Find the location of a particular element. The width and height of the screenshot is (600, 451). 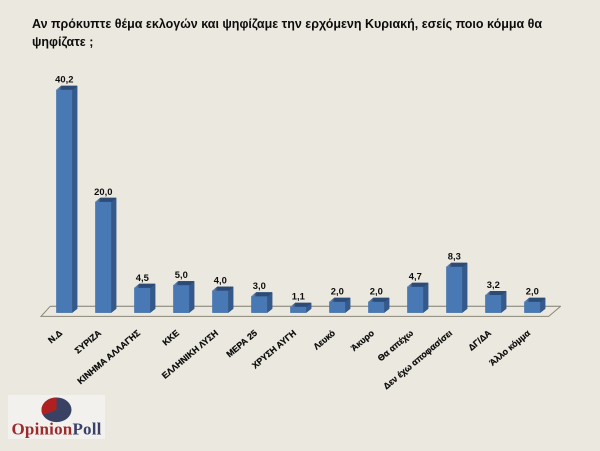

svg-text: 3,2 is located at coordinates (493, 284).